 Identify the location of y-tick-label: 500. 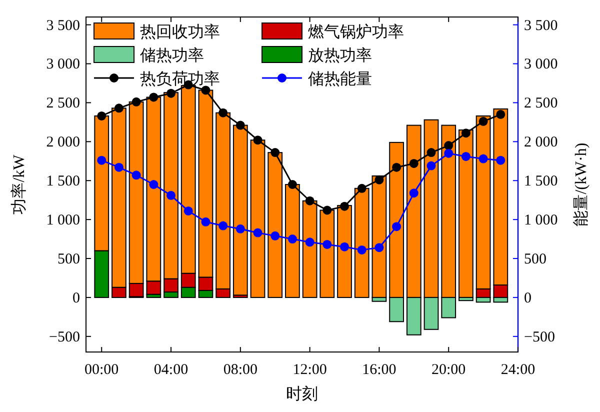
(69, 260).